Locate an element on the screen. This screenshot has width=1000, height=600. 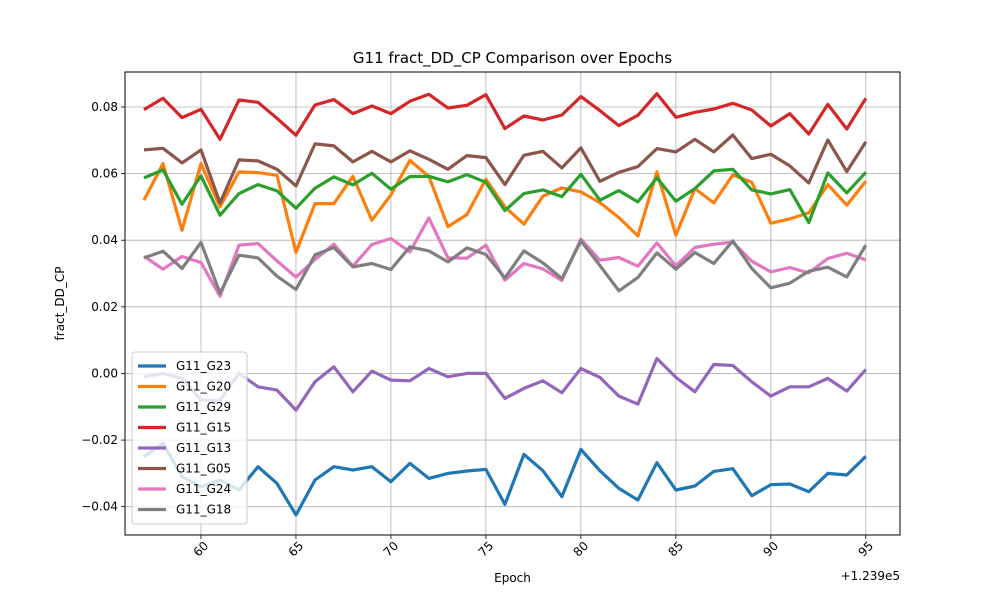
series-line-g11-g18 is located at coordinates (505, 267).